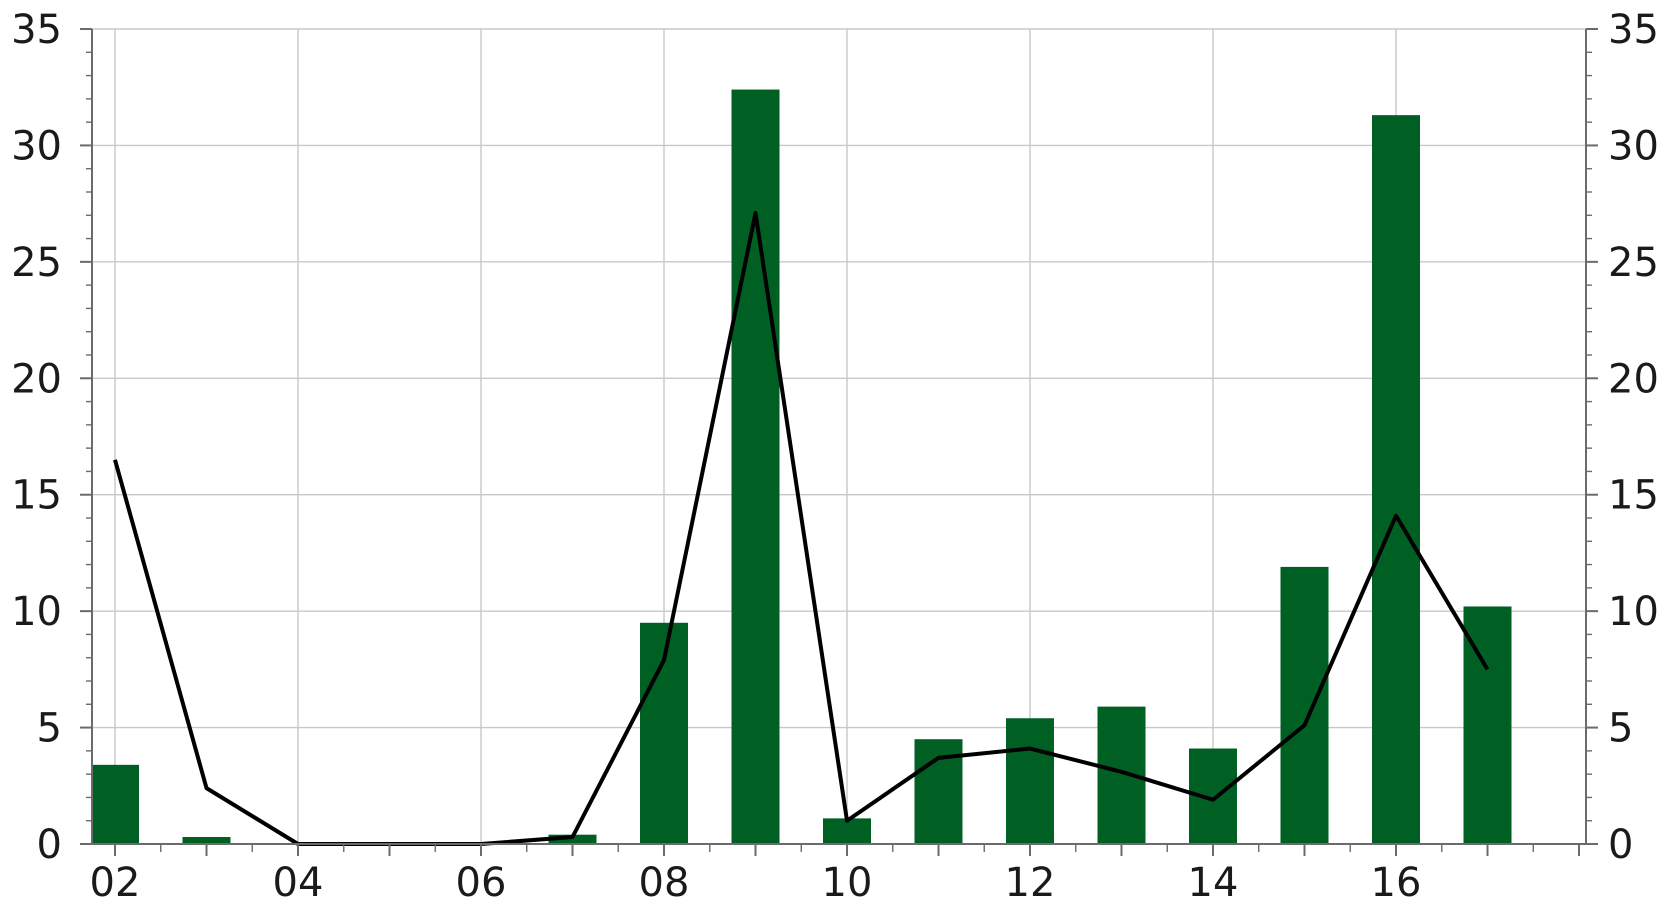  I want to click on x-tick-label: 14, so click(1213, 883).